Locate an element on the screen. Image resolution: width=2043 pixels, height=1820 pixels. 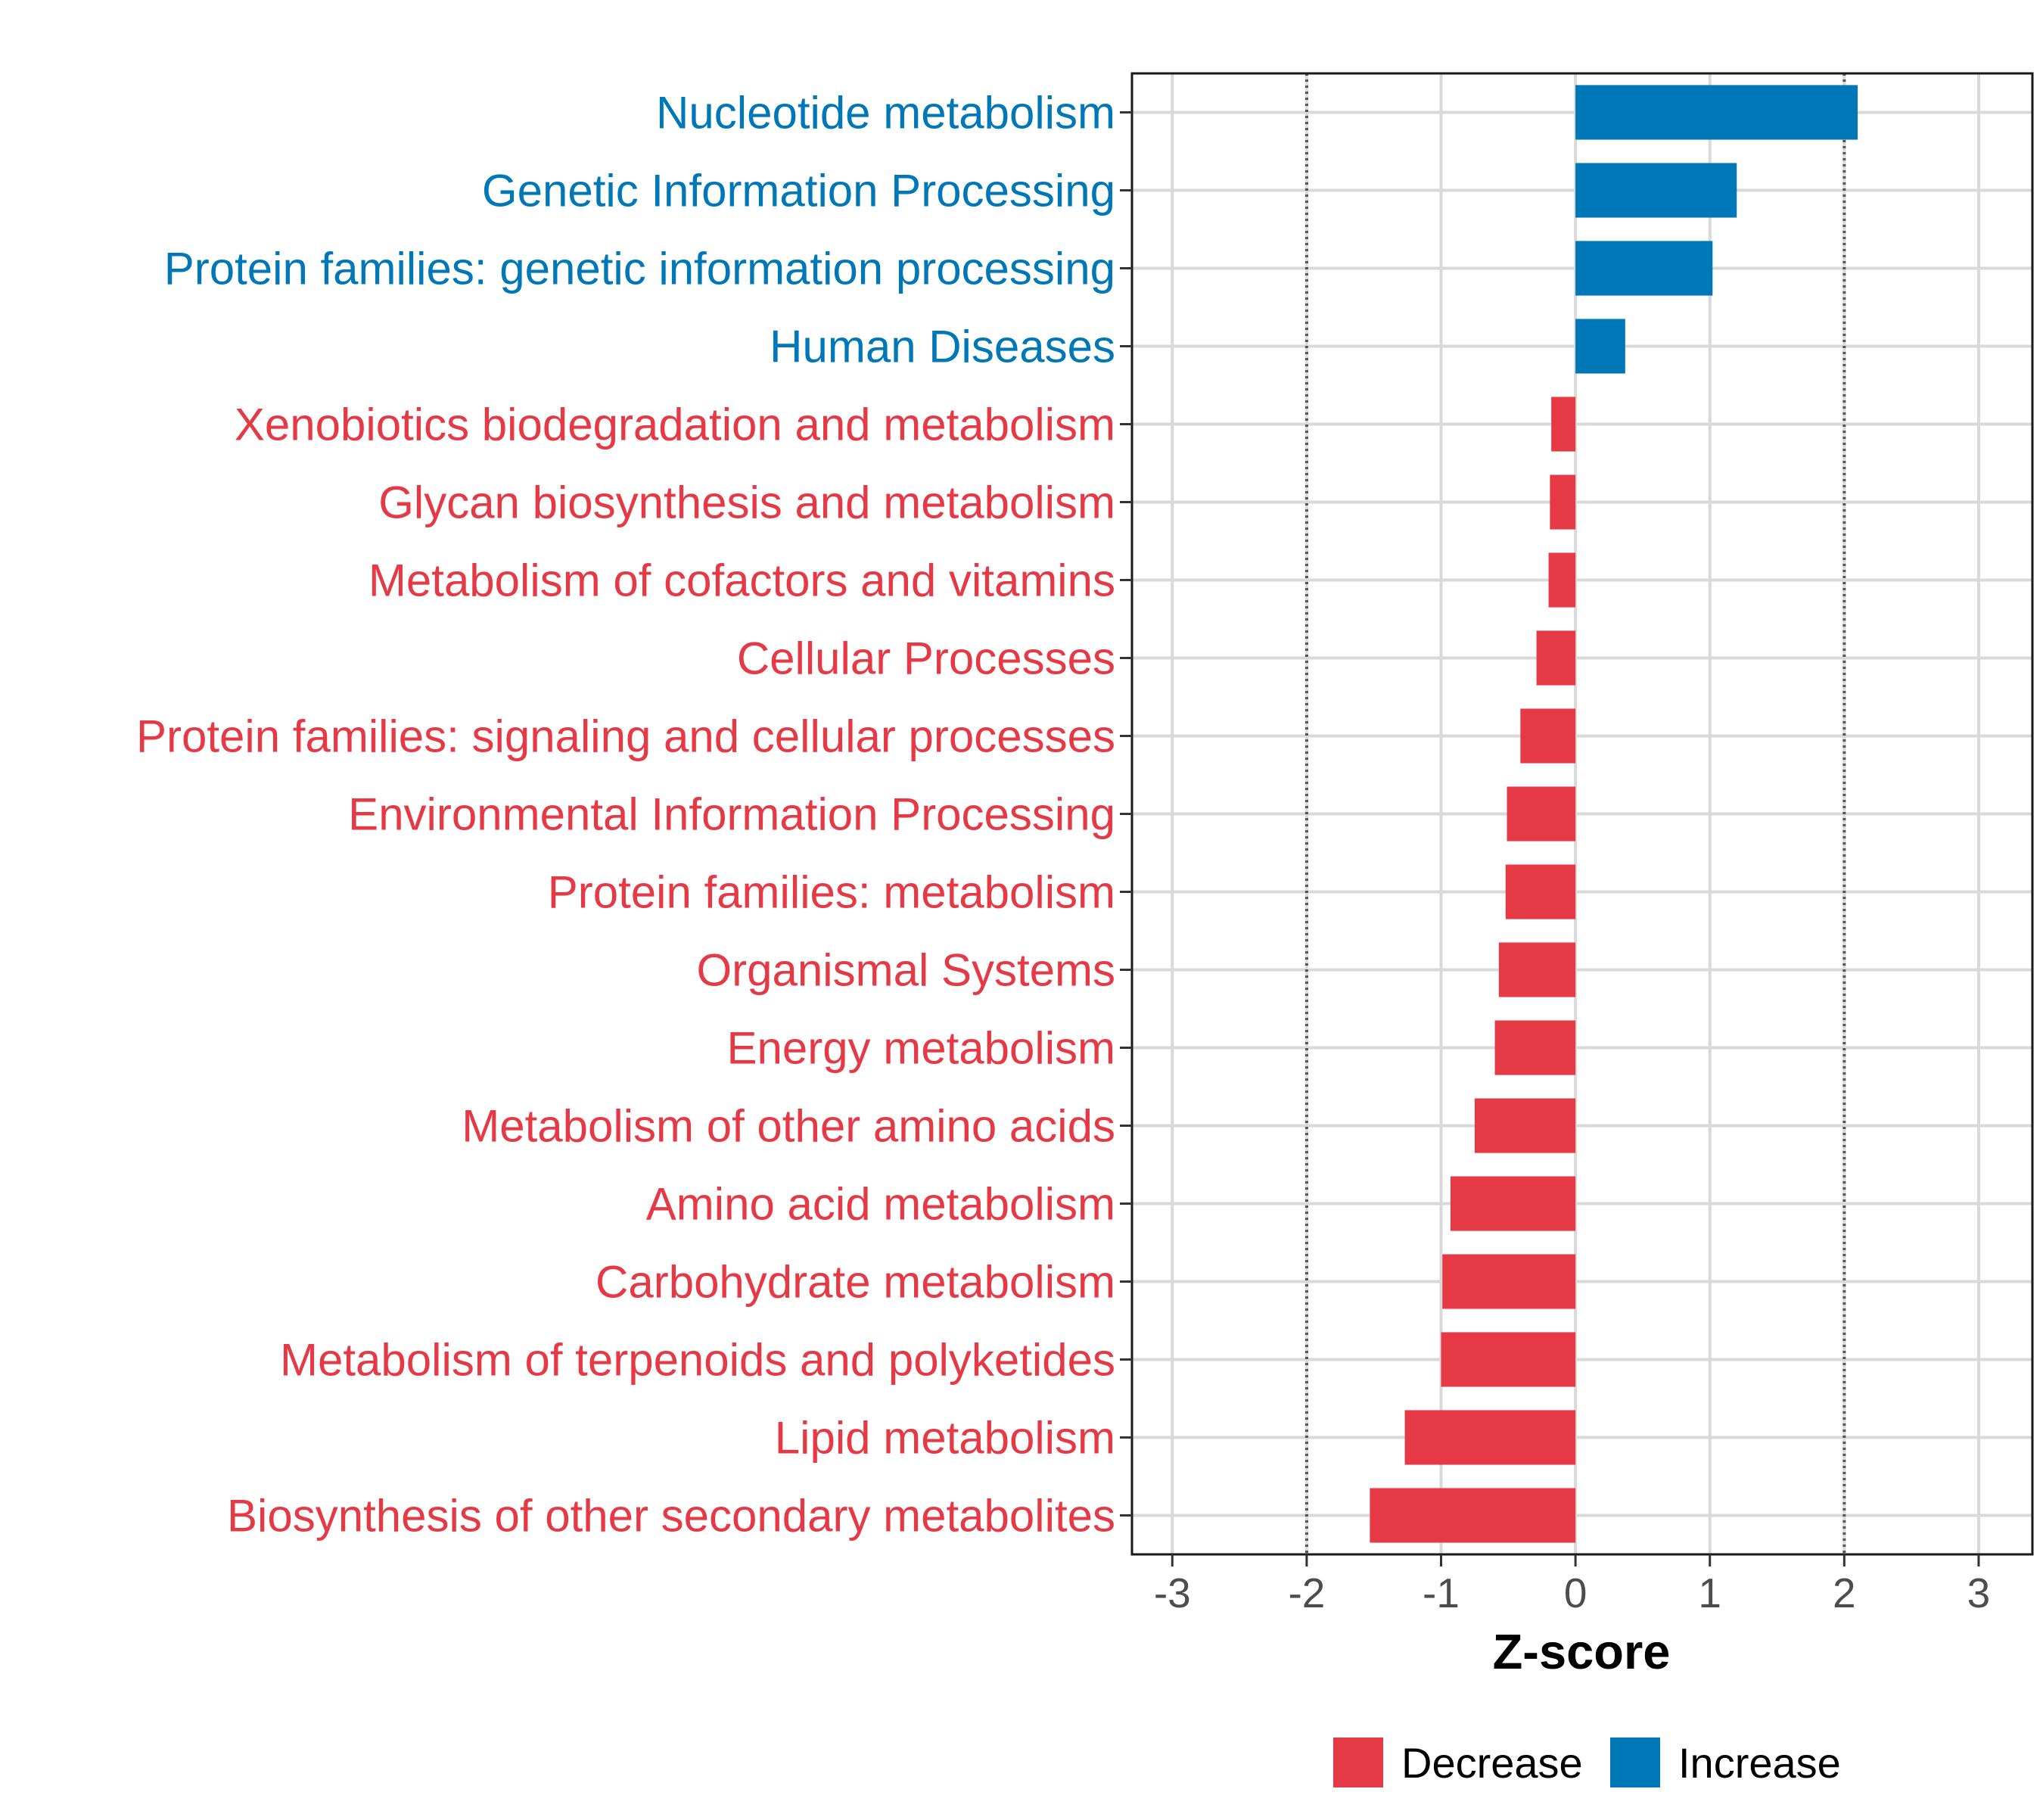
x-axis-title: Z-score is located at coordinates (1582, 1652).